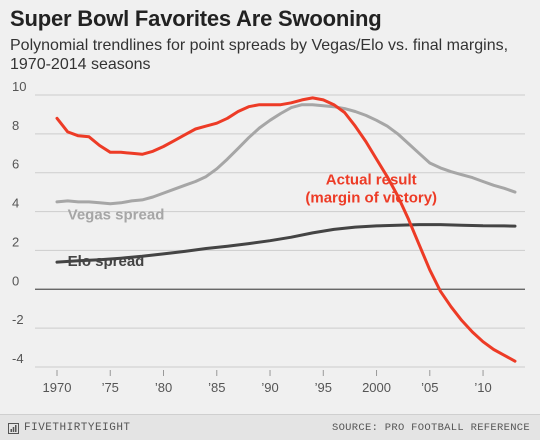 The height and width of the screenshot is (440, 540). I want to click on y-tick-label: 10, so click(19, 86).